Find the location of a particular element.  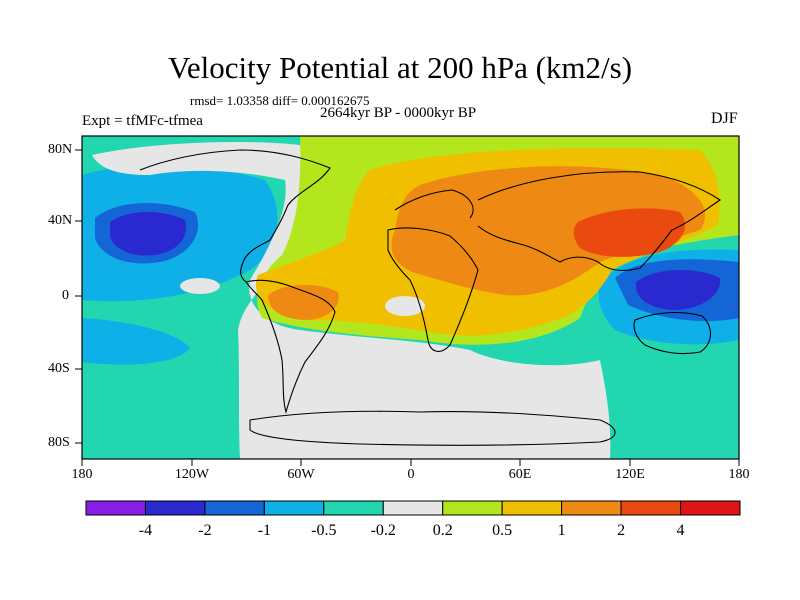

lat-tick-40s: 40S is located at coordinates (59, 368).